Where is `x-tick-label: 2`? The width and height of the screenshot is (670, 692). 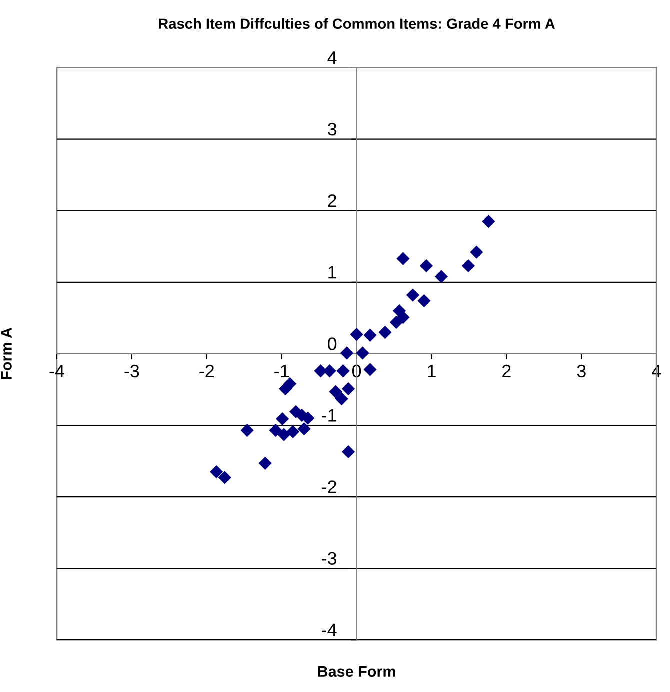 x-tick-label: 2 is located at coordinates (506, 371).